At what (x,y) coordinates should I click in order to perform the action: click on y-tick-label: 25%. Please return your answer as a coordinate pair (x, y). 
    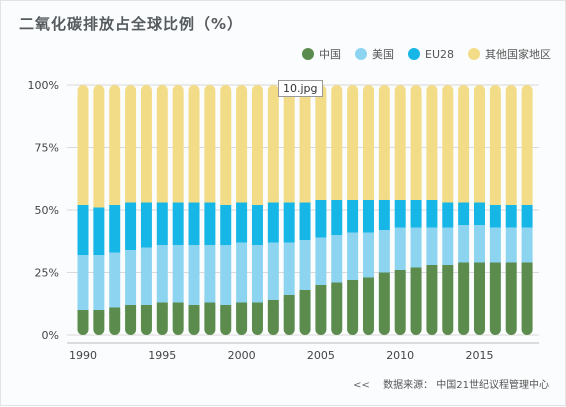
    Looking at the image, I should click on (47, 273).